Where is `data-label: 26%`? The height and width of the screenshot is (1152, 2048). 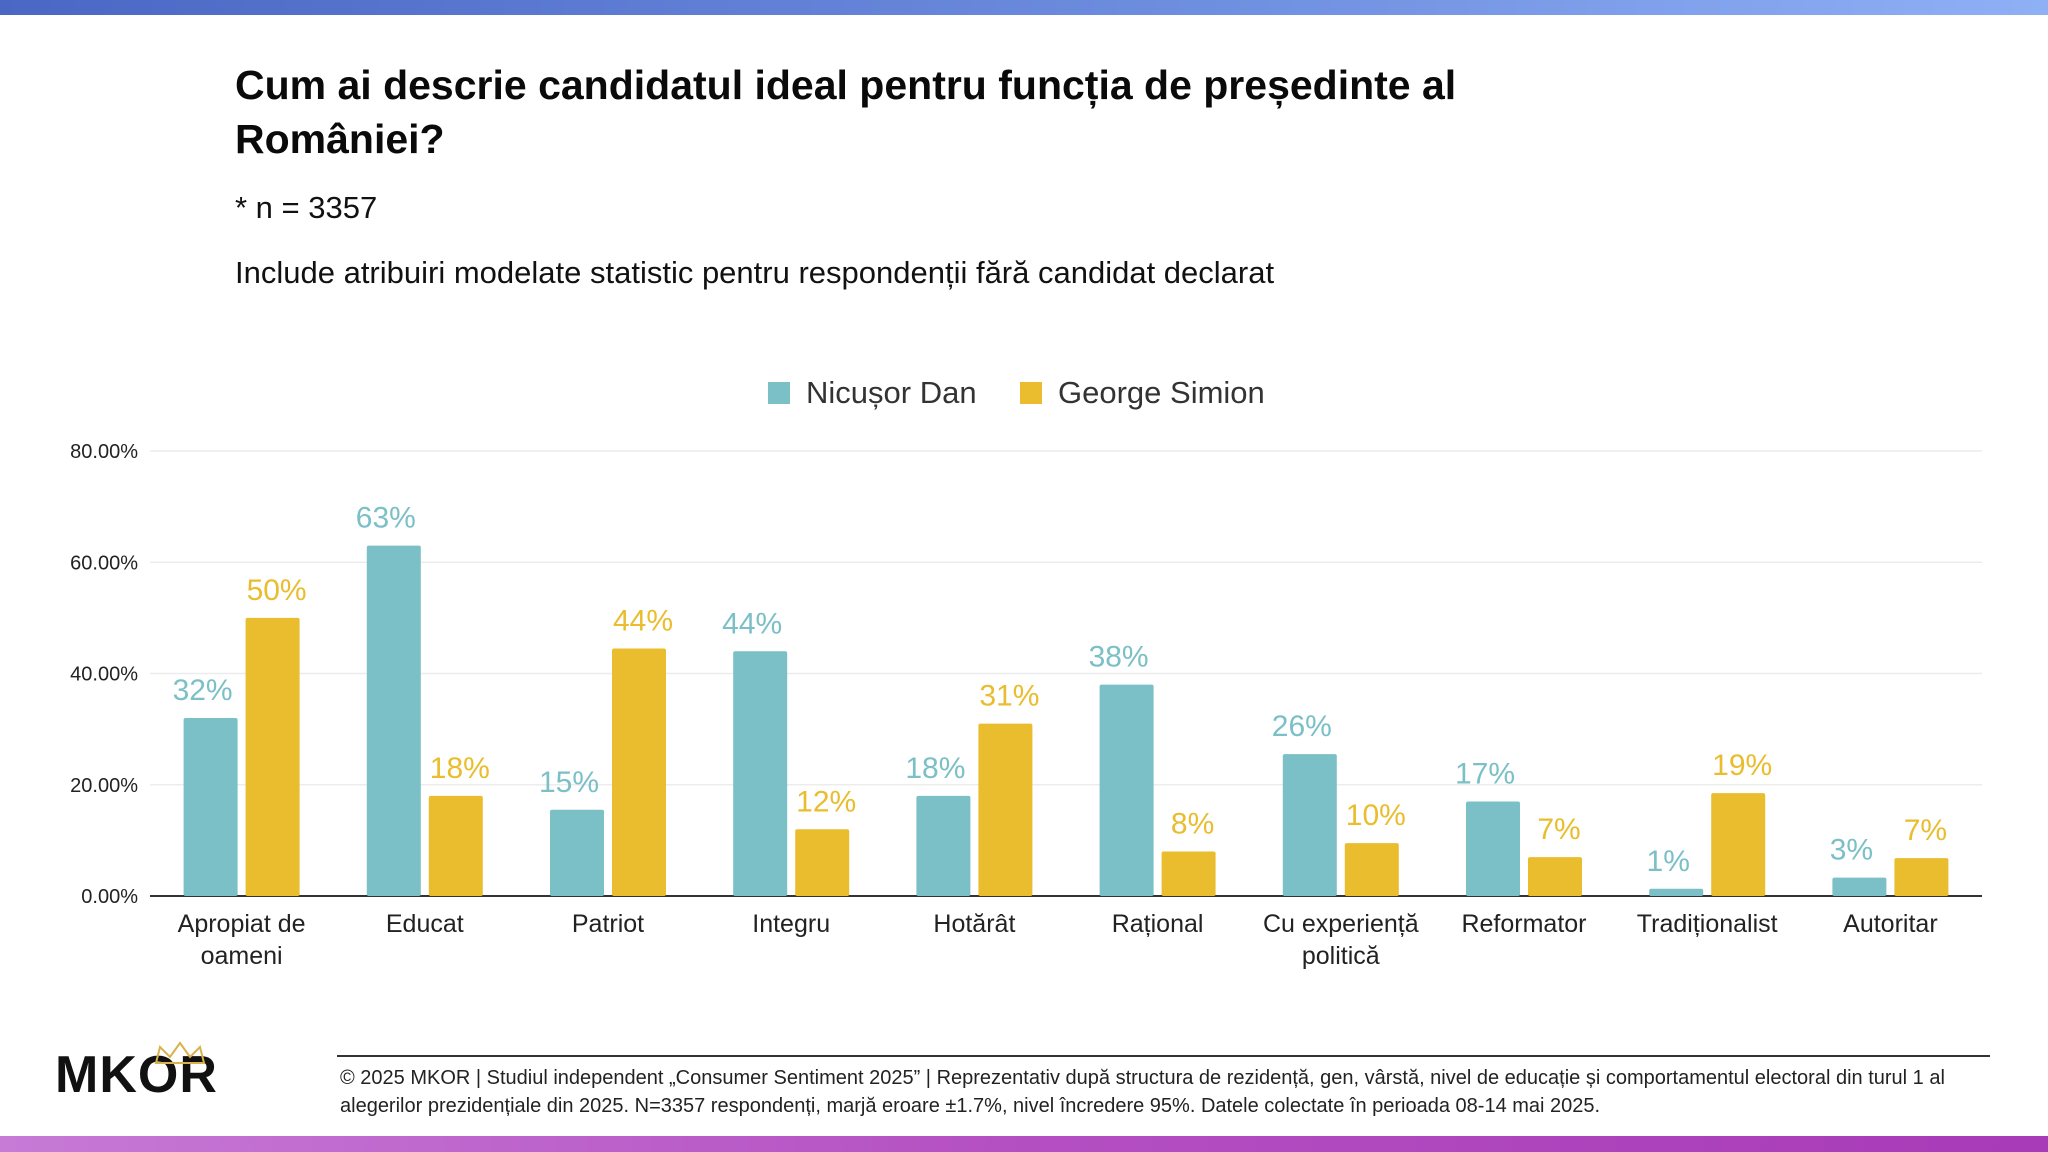
data-label: 26% is located at coordinates (1302, 726).